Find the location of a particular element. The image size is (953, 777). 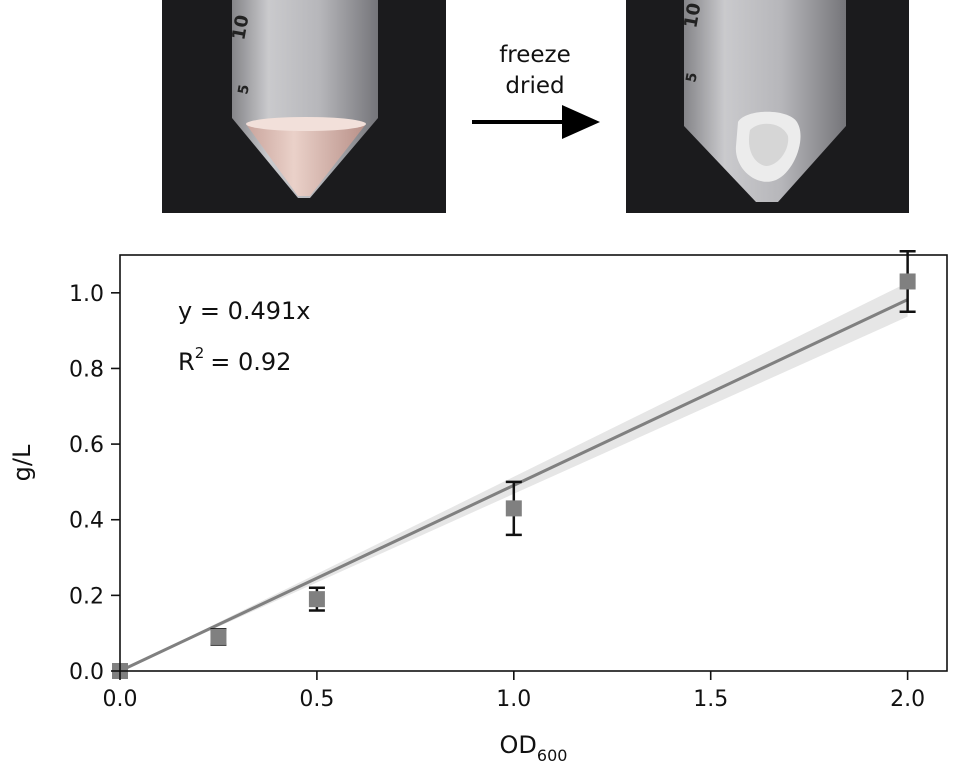

right-arrow-icon is located at coordinates (536, 122).